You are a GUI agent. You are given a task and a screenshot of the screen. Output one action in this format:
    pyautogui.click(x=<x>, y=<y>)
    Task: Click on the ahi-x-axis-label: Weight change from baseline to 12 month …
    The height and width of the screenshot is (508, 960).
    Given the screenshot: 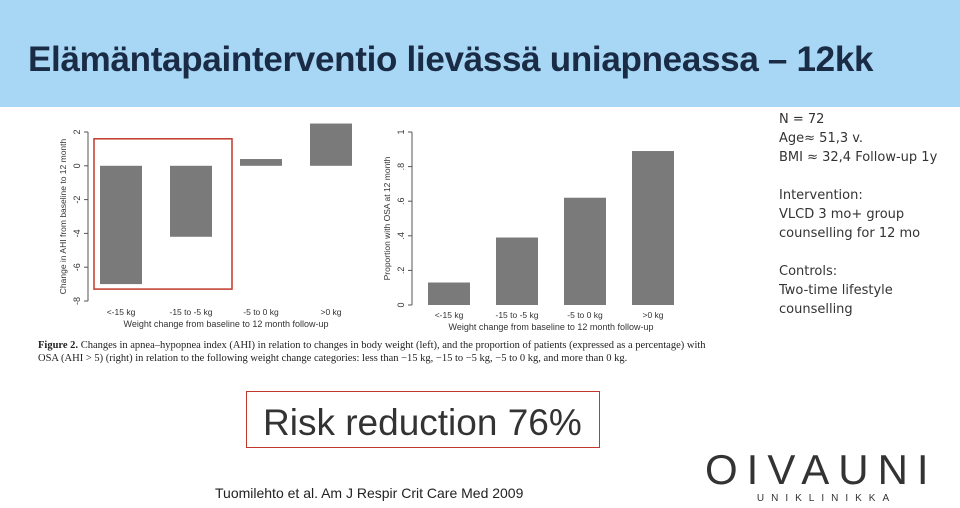 What is the action you would take?
    pyautogui.click(x=226, y=324)
    